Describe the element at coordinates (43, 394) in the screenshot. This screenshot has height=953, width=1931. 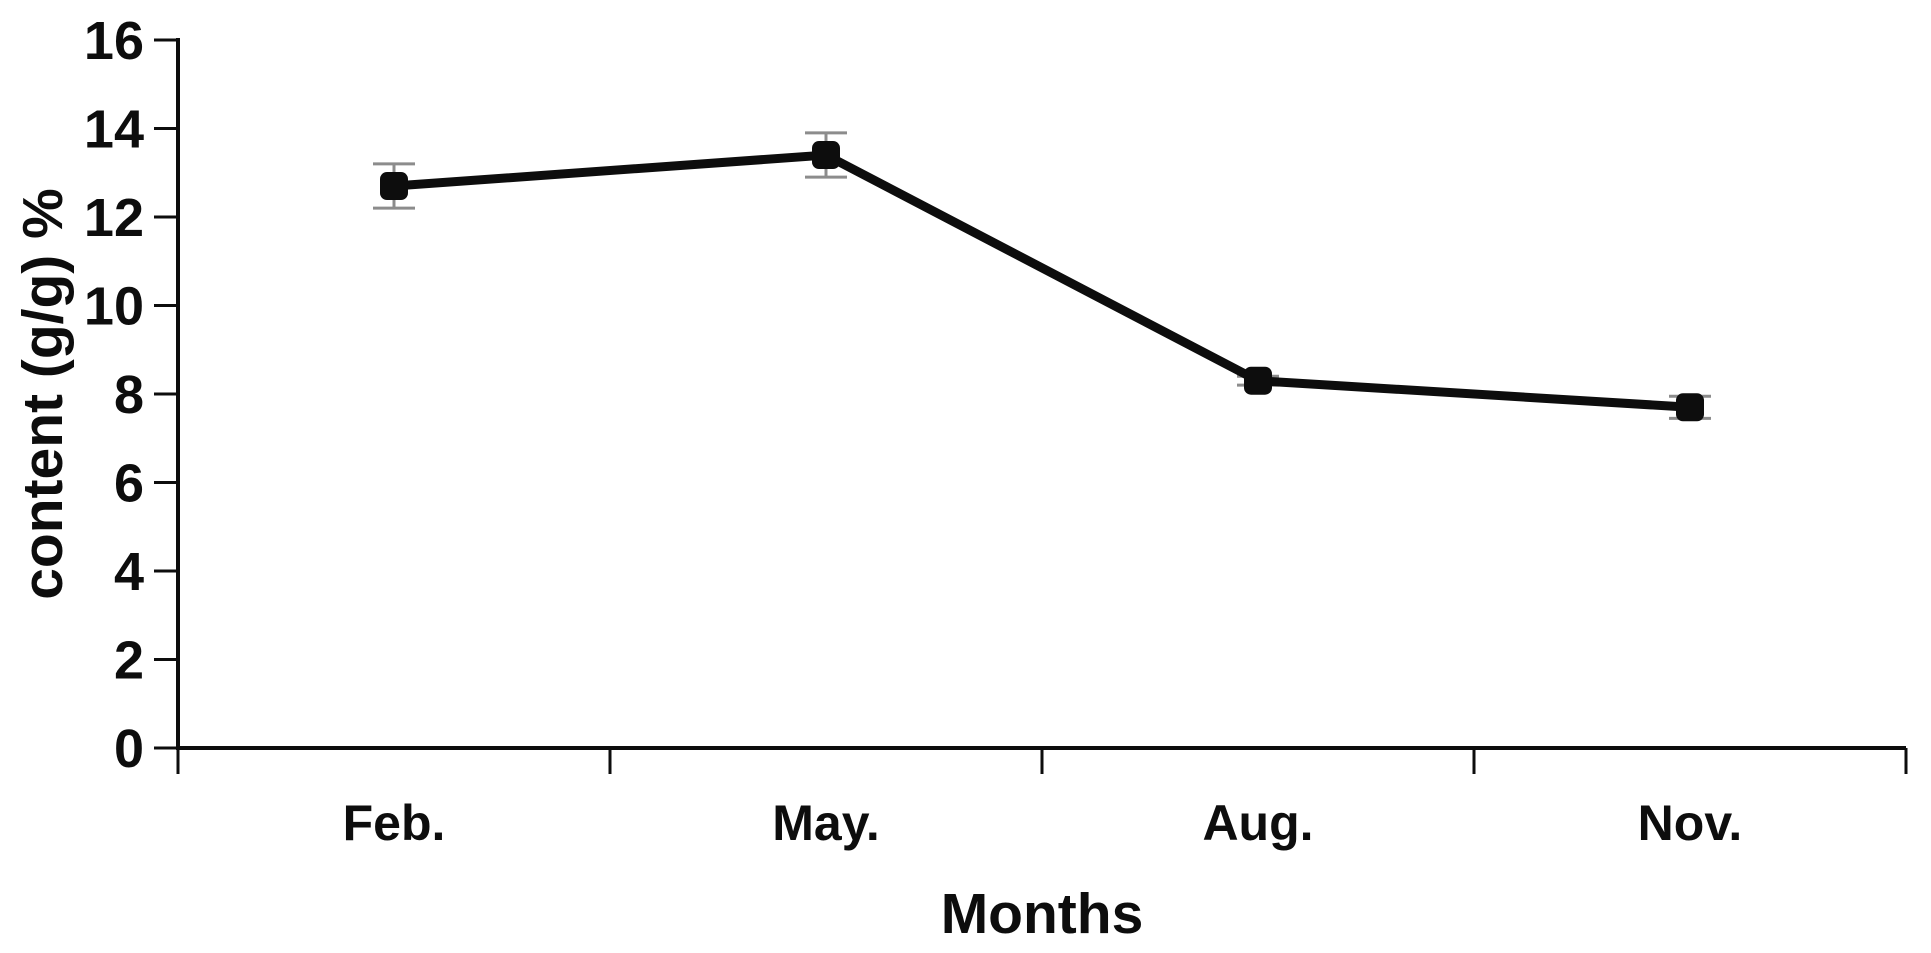
I see `y-axis-title: content (g/g) %` at that location.